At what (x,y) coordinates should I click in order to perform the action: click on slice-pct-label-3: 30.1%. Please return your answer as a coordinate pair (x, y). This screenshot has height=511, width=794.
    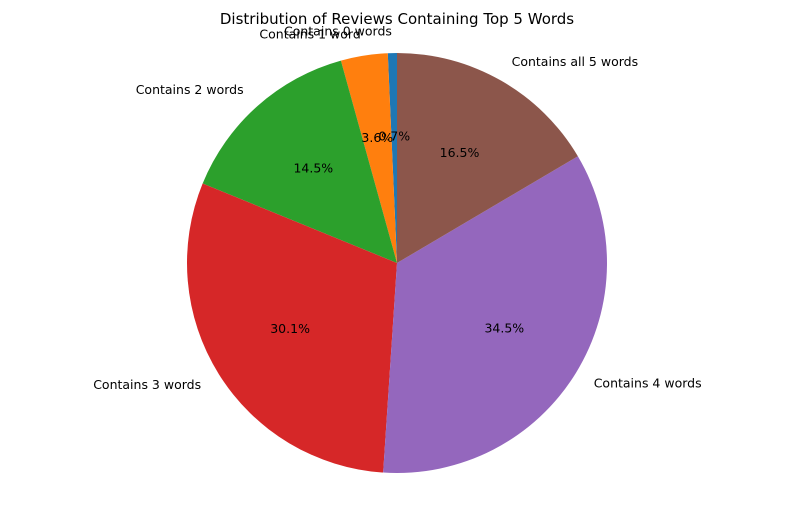
    Looking at the image, I should click on (290, 328).